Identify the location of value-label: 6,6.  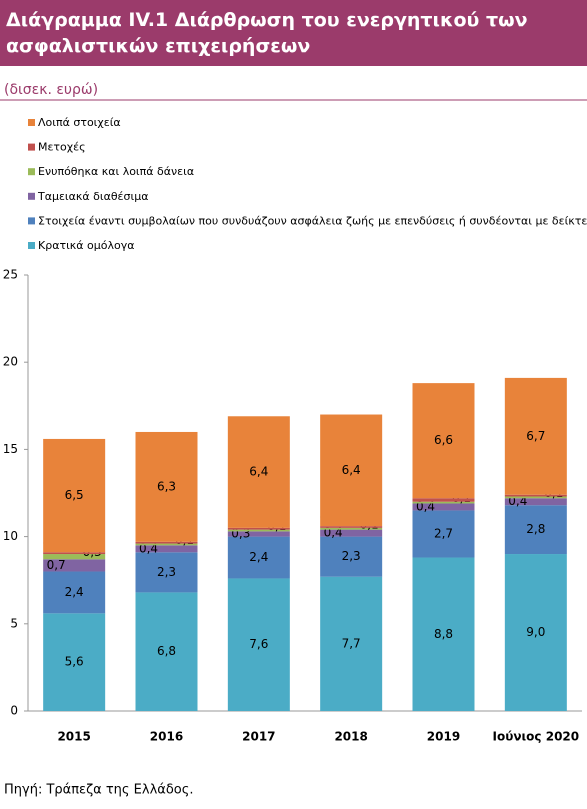
(443, 440).